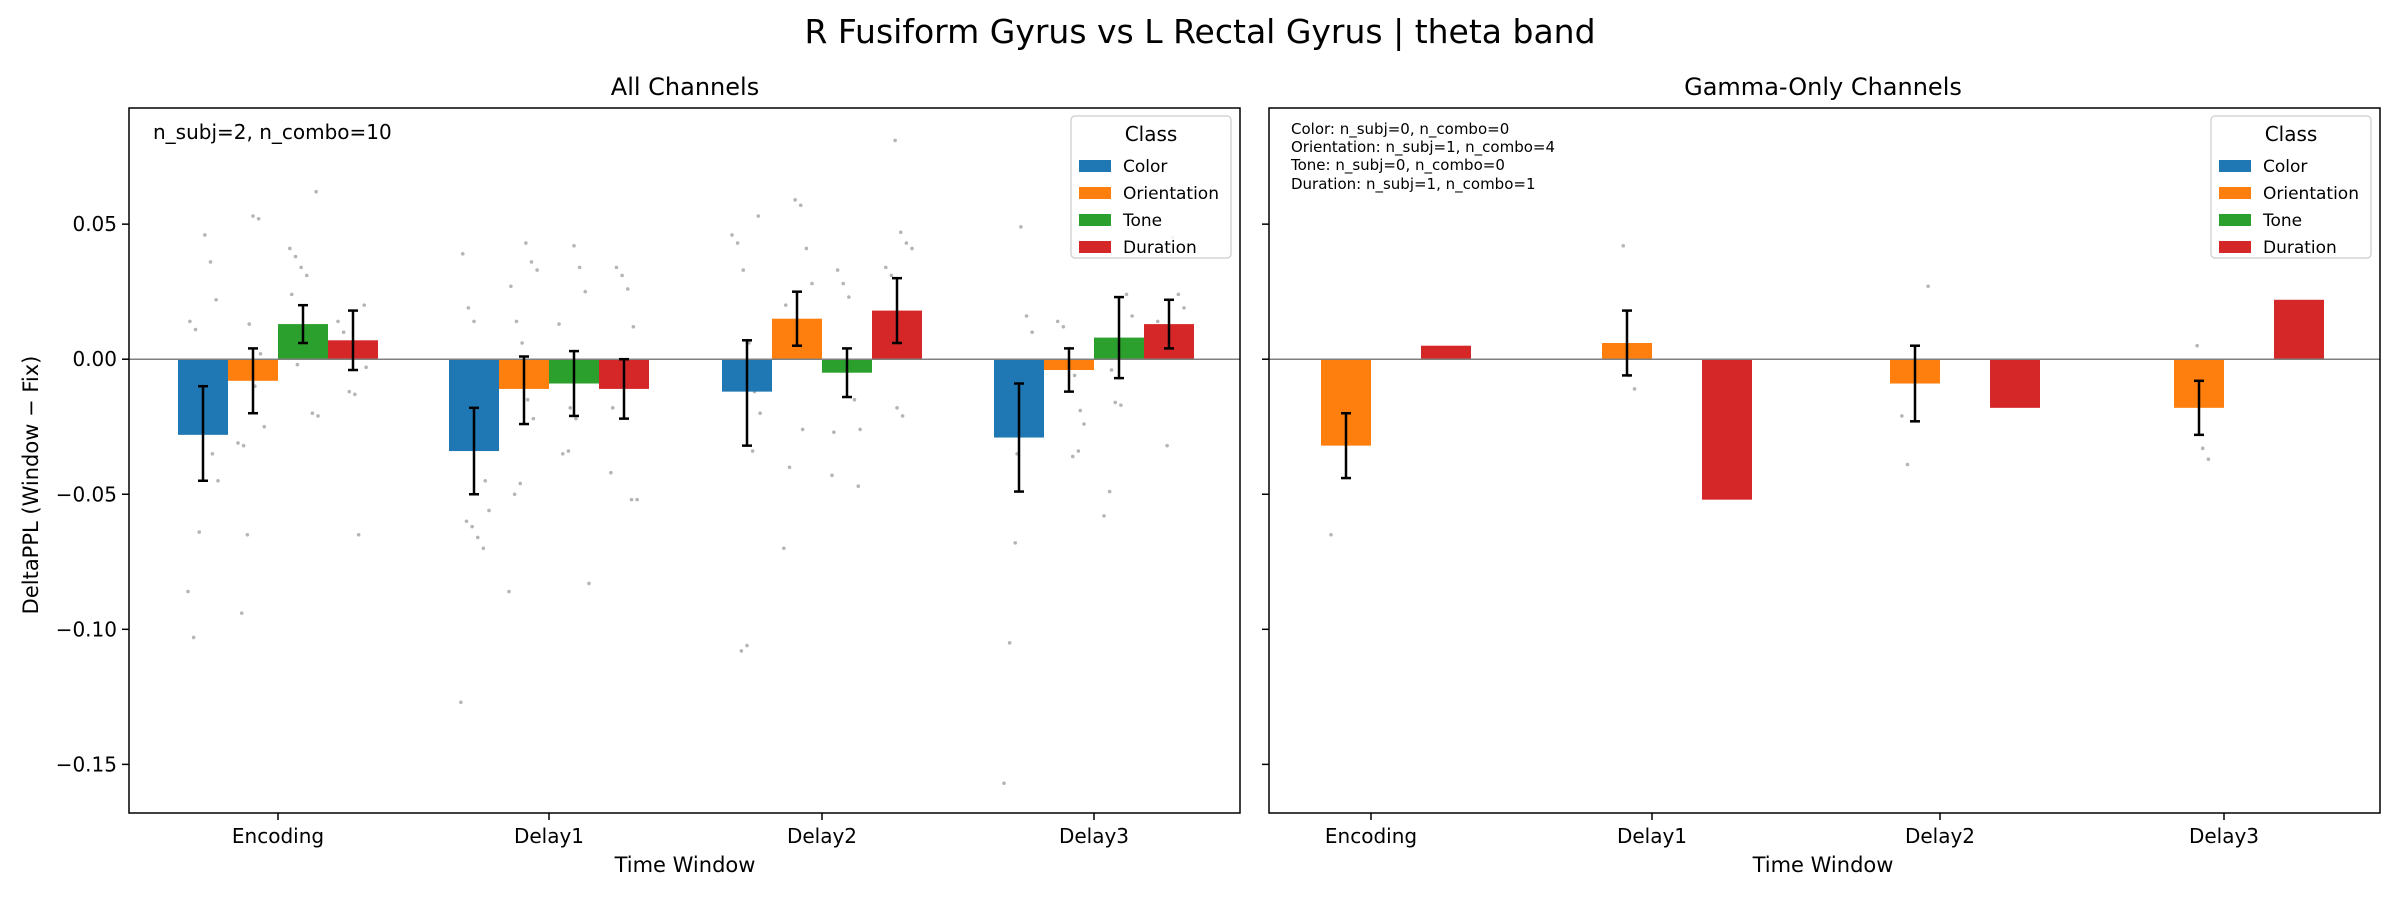 The width and height of the screenshot is (2400, 900). What do you see at coordinates (1160, 248) in the screenshot?
I see `legend-label-duration: Duration` at bounding box center [1160, 248].